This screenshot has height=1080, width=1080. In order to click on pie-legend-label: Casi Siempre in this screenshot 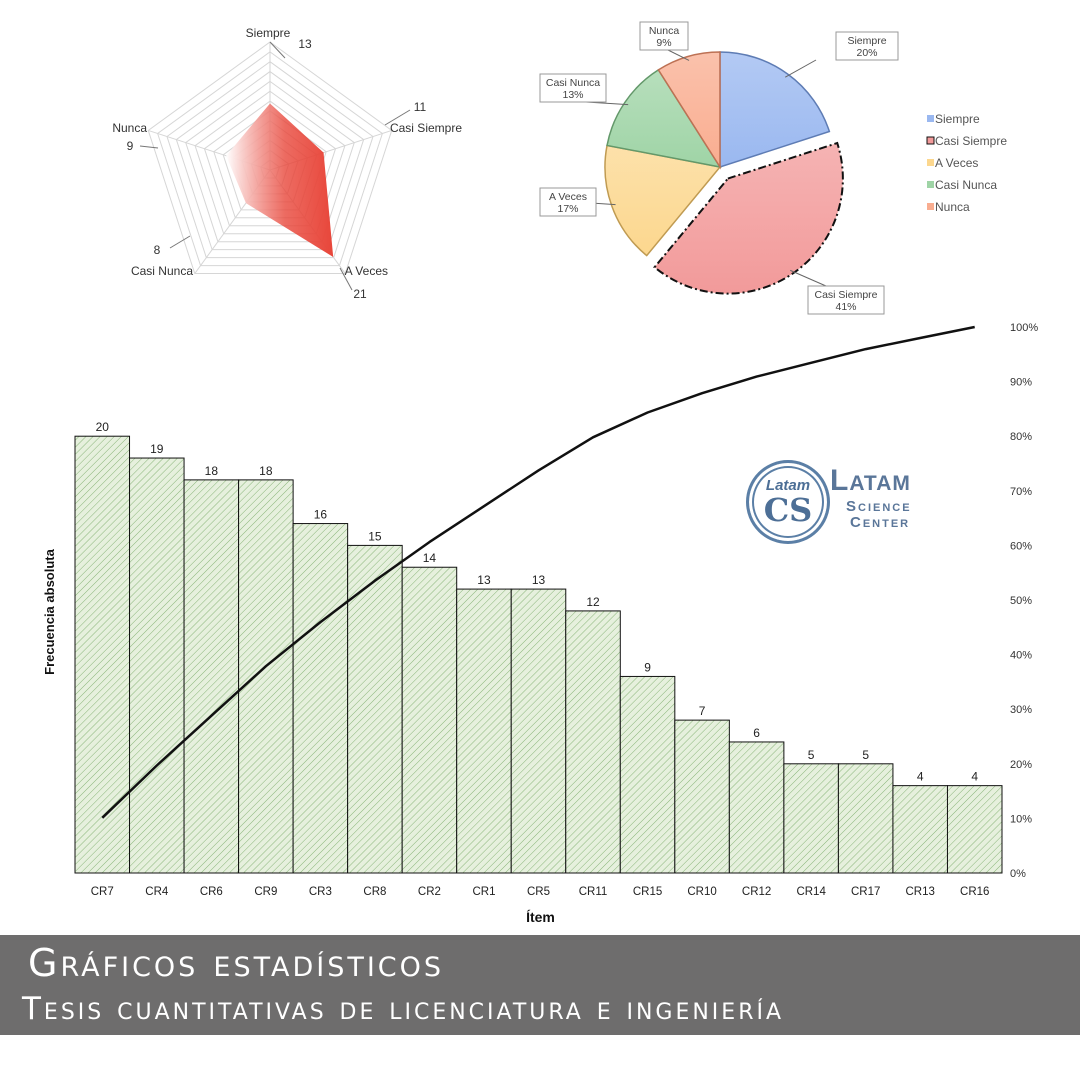, I will do `click(971, 141)`.